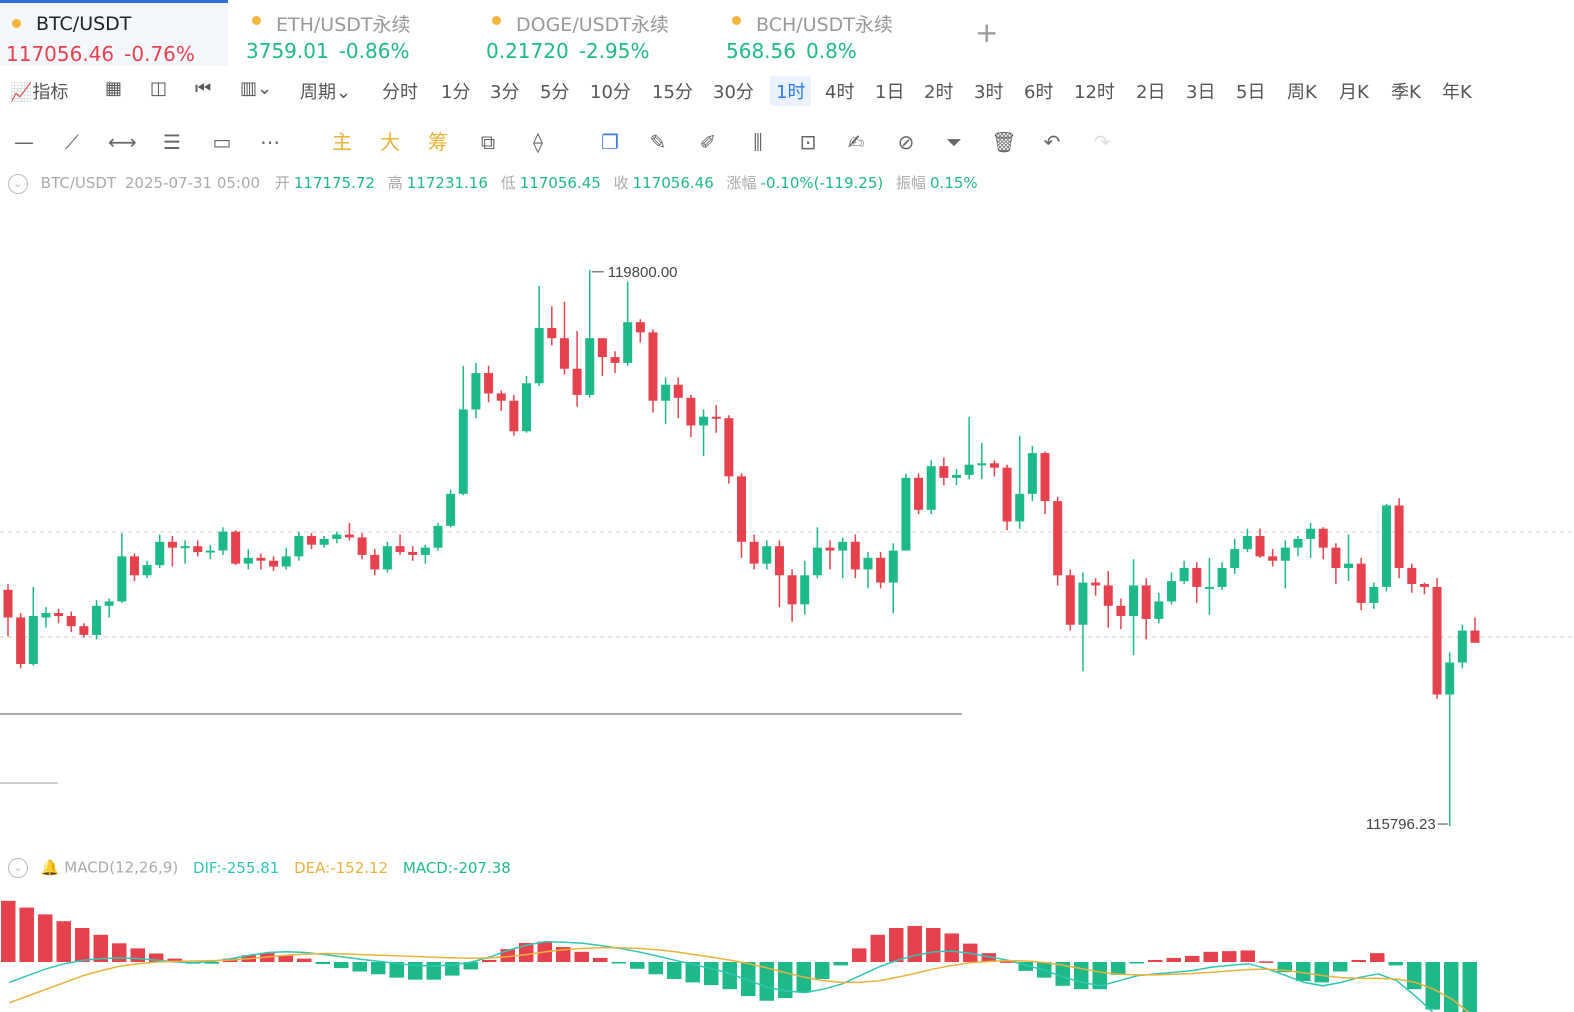 Image resolution: width=1574 pixels, height=1012 pixels. Describe the element at coordinates (122, 142) in the screenshot. I see `ray-line-icon: ⟷` at that location.